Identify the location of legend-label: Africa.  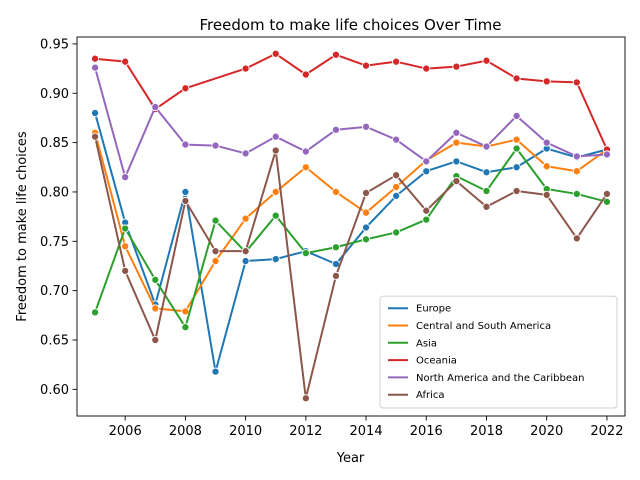
(430, 395).